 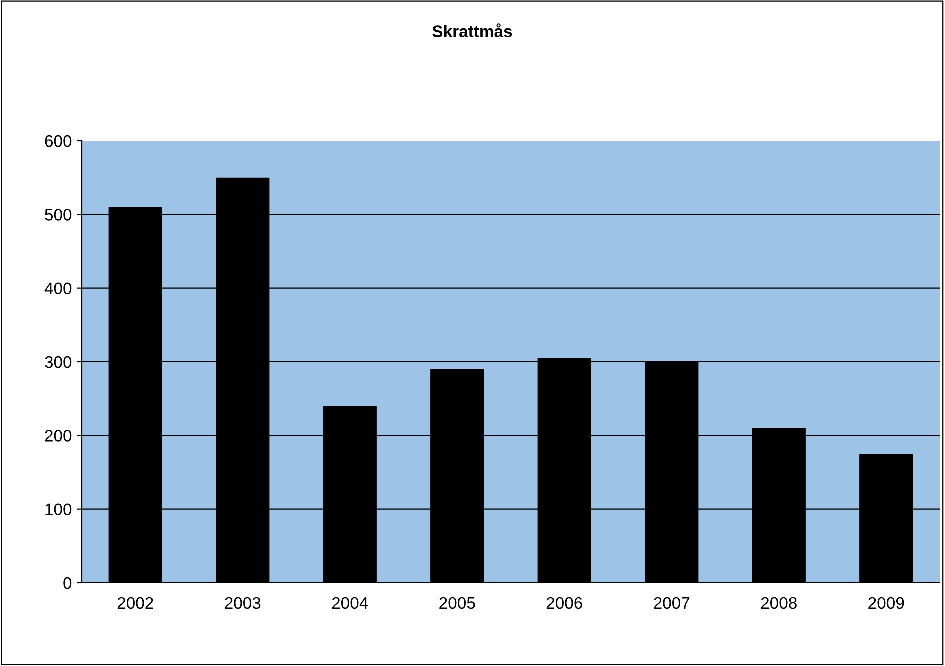 I want to click on y-tick-label: 100, so click(x=59, y=510).